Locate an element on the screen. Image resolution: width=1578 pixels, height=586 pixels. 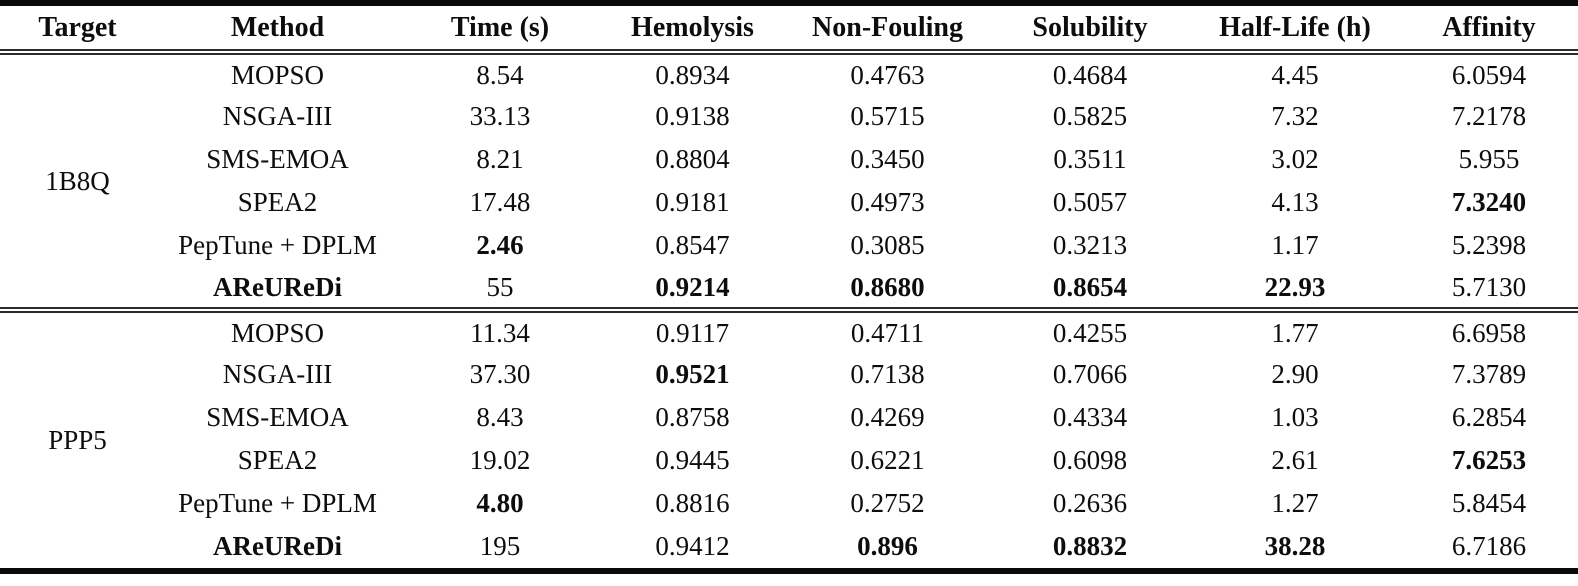
affinity-cell: 5.2398 is located at coordinates (1489, 245).